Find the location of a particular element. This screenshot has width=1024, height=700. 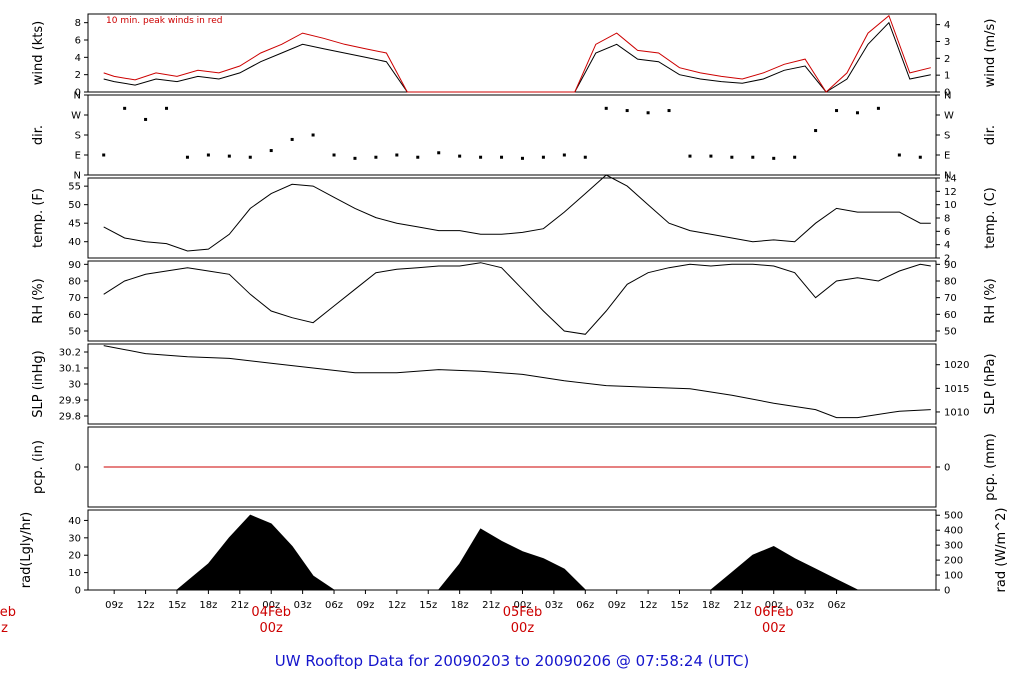

panel-1-series-2-line is located at coordinates (517, 53).